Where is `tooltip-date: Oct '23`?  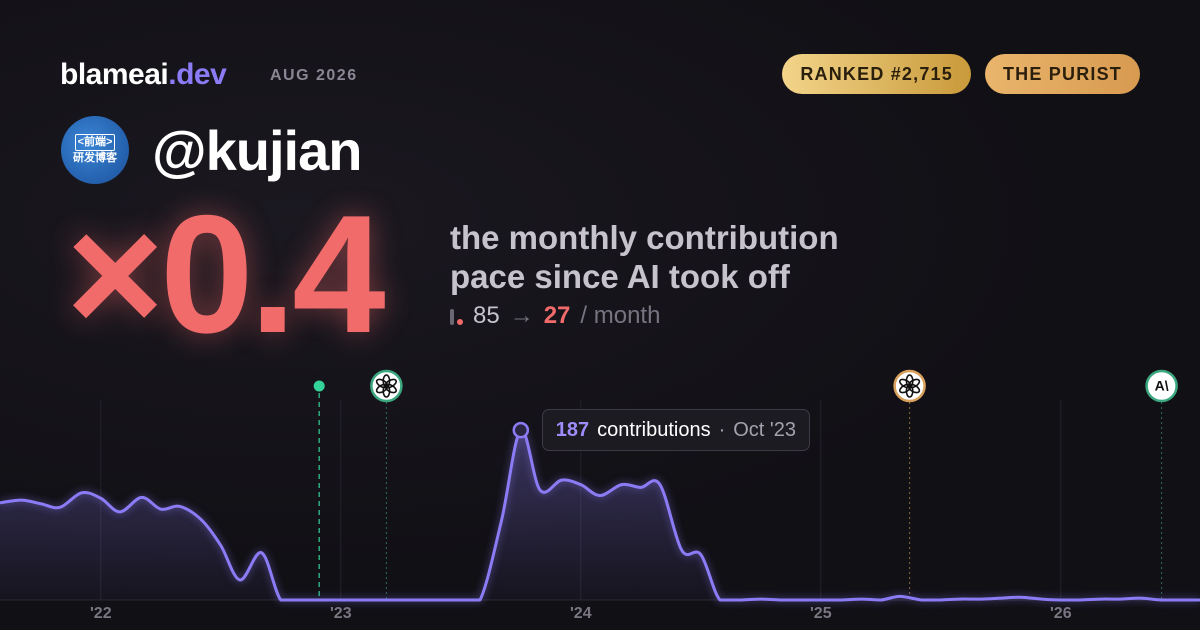 tooltip-date: Oct '23 is located at coordinates (764, 430).